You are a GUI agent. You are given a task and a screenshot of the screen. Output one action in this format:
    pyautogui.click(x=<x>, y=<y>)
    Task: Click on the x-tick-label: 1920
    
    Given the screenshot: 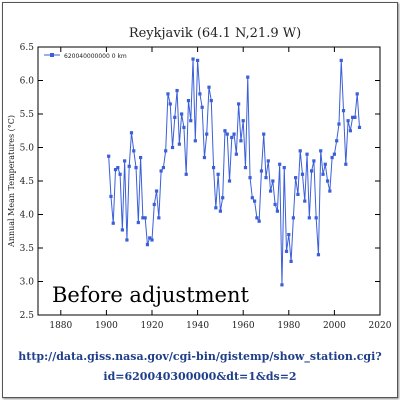 What is the action you would take?
    pyautogui.click(x=152, y=326)
    